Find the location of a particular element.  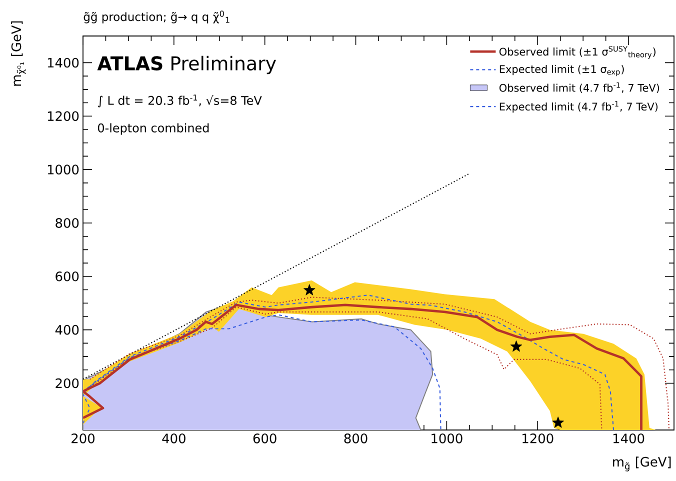

legend-label: Expected limit (4.7 fb$^{-1}$, 7 TeV) is located at coordinates (579, 107).